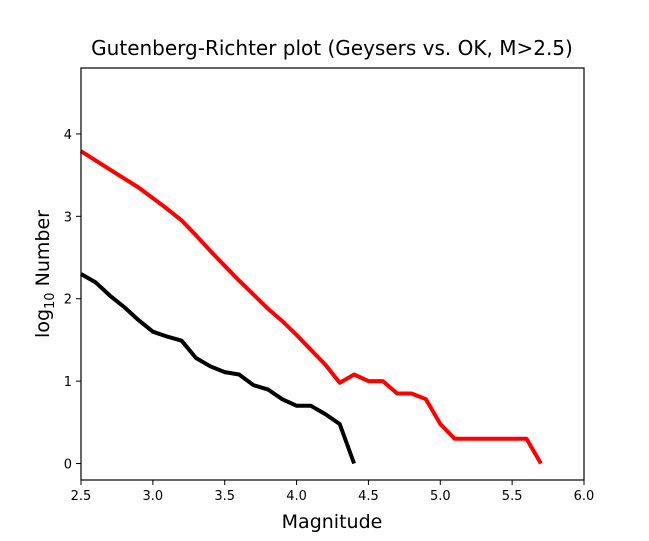 The width and height of the screenshot is (649, 541). What do you see at coordinates (440, 496) in the screenshot?
I see `x-tick-label-5: 5.0` at bounding box center [440, 496].